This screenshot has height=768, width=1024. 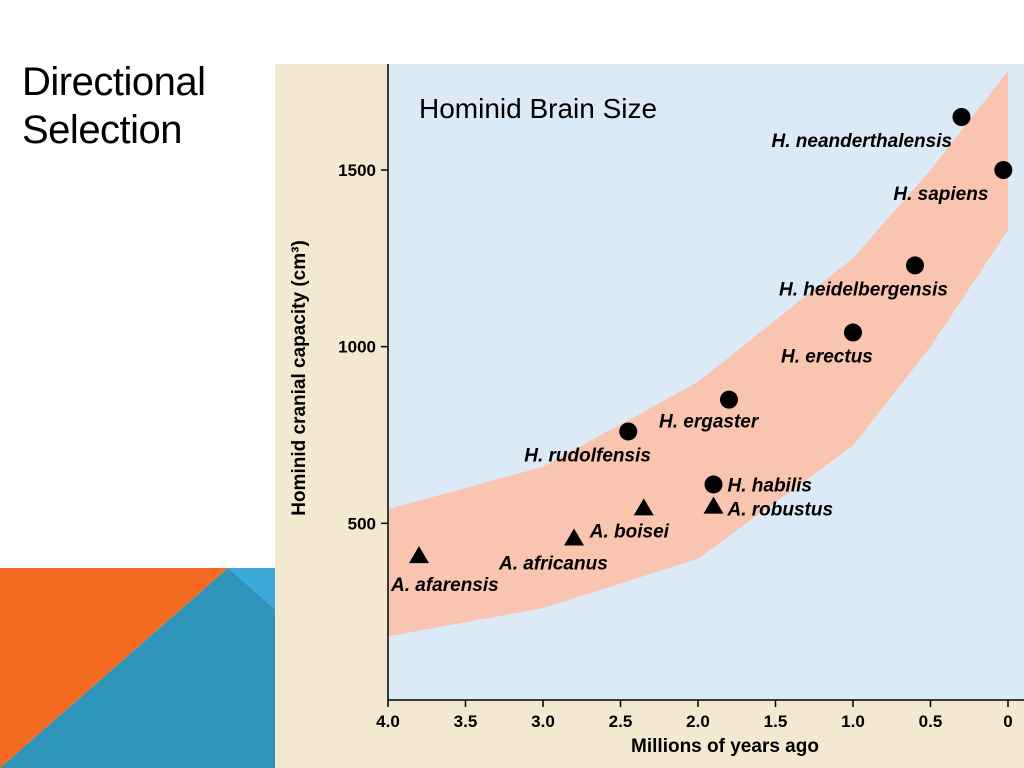 What do you see at coordinates (629, 531) in the screenshot?
I see `data-label: A. boisei` at bounding box center [629, 531].